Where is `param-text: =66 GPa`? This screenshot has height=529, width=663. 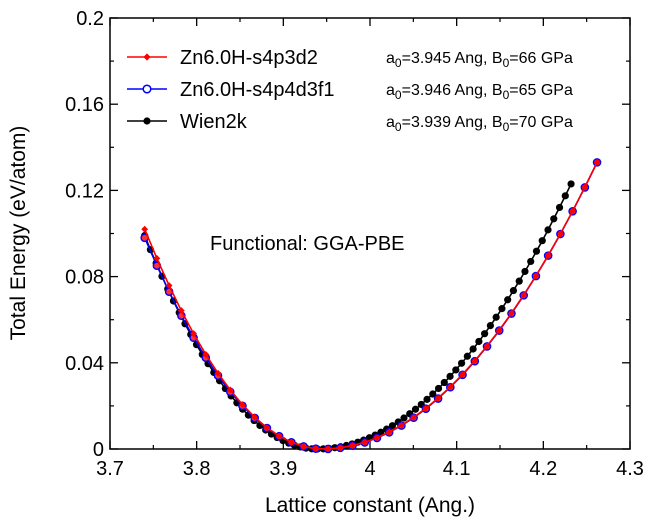 param-text: =66 GPa is located at coordinates (541, 58).